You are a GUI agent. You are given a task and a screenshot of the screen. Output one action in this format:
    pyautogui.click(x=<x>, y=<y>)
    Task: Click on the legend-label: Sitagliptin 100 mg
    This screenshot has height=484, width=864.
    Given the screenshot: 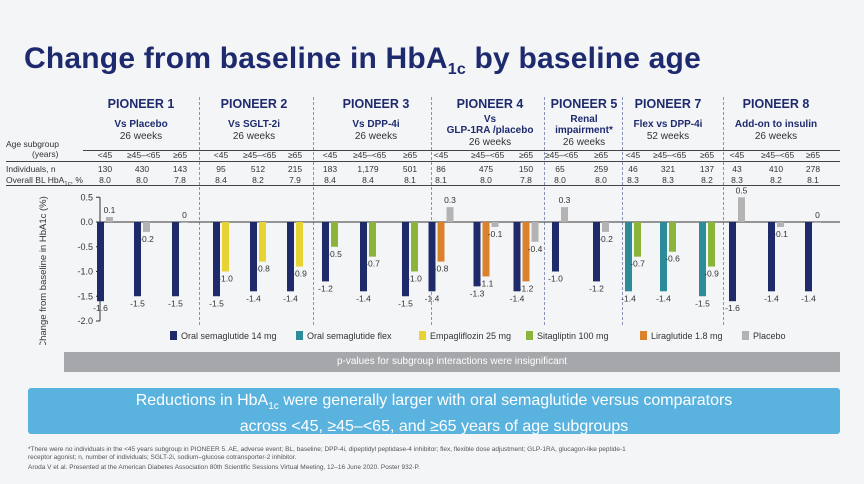 What is the action you would take?
    pyautogui.click(x=573, y=336)
    